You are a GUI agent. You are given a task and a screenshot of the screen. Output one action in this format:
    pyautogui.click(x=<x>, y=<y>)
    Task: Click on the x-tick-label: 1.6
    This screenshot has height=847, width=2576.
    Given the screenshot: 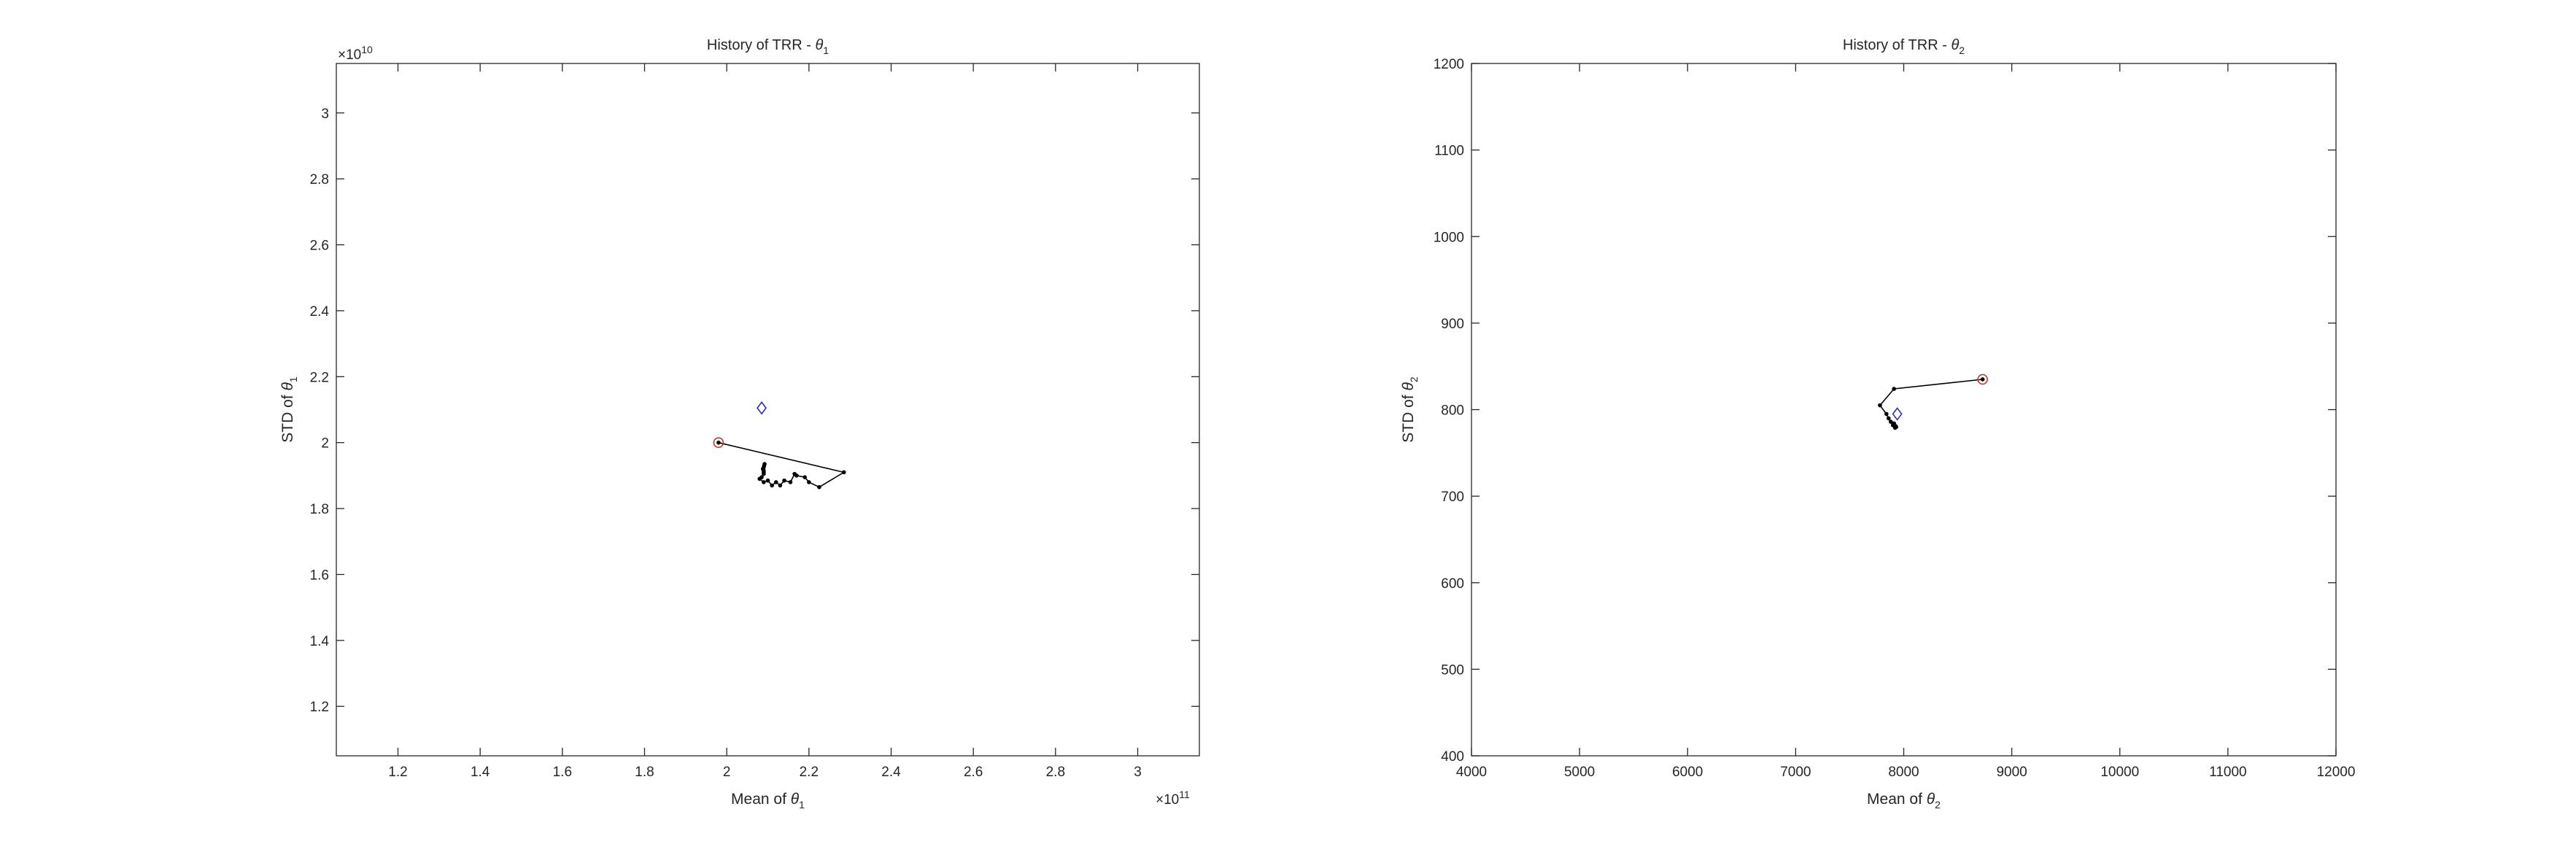 What is the action you would take?
    pyautogui.click(x=562, y=773)
    